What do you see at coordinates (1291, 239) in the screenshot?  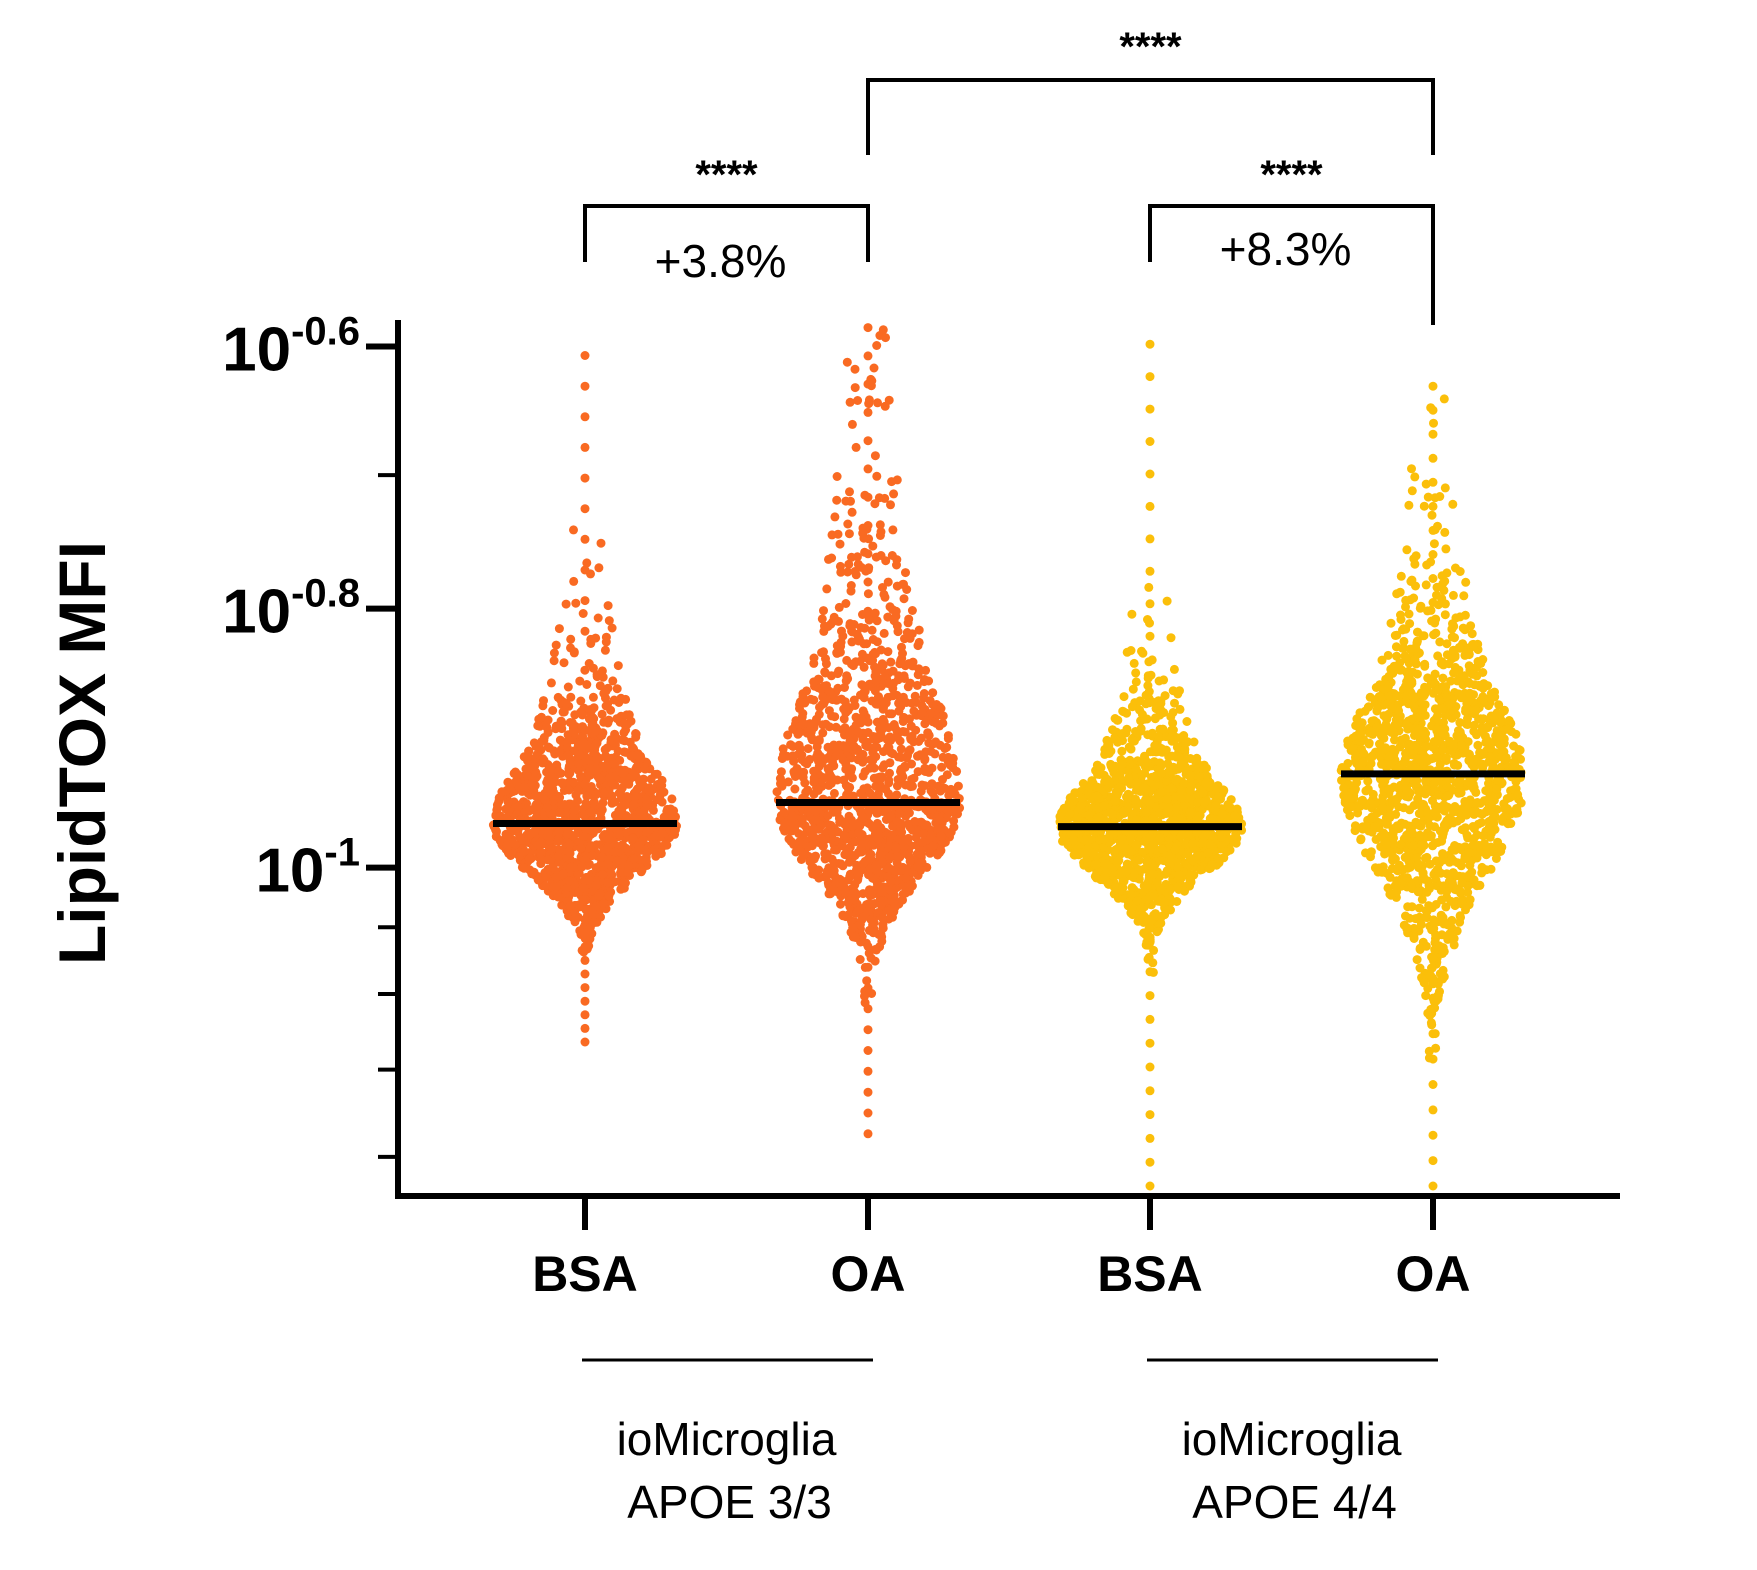 I see `significance-bracket: ****+8.3%` at bounding box center [1291, 239].